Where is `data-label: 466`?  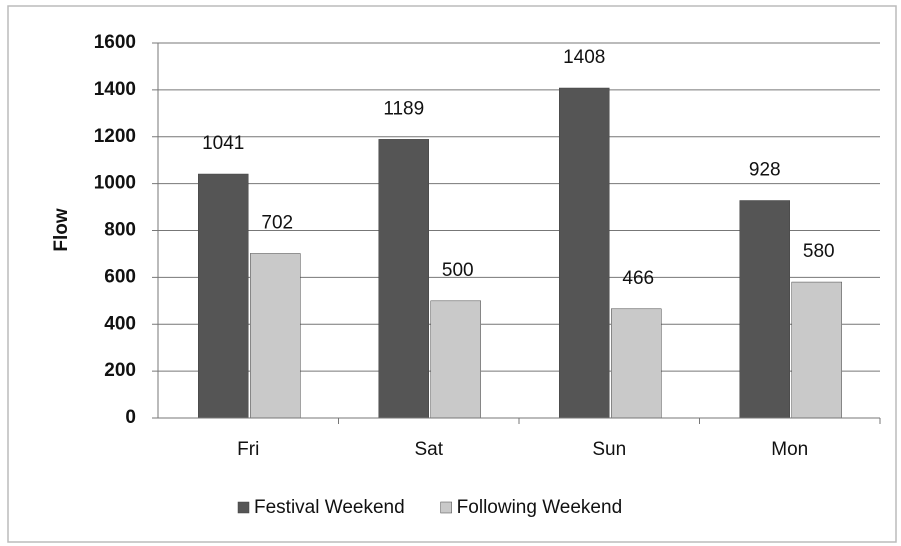
data-label: 466 is located at coordinates (638, 278).